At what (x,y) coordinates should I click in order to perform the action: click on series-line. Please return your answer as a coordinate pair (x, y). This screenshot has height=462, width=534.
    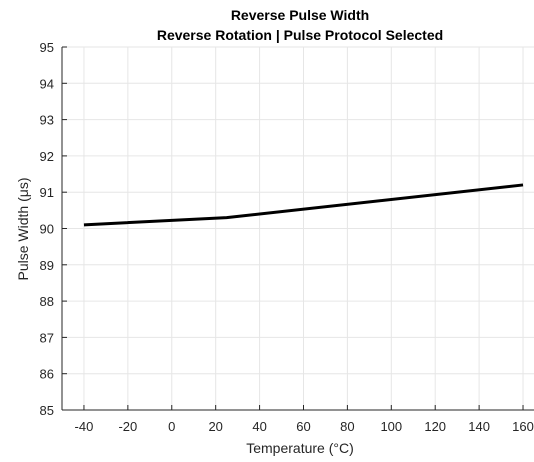
    Looking at the image, I should click on (303, 205).